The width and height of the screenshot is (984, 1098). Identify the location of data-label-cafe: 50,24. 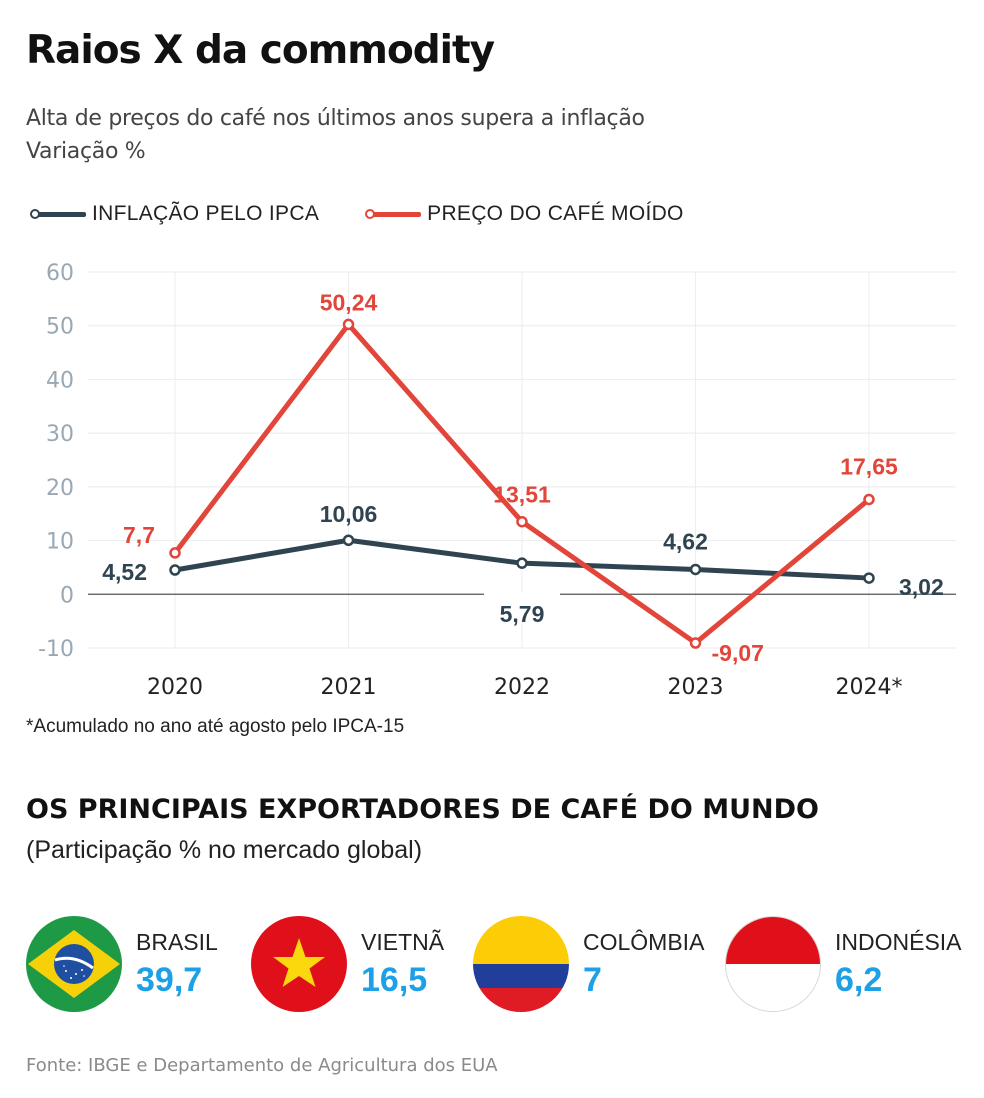
(349, 302).